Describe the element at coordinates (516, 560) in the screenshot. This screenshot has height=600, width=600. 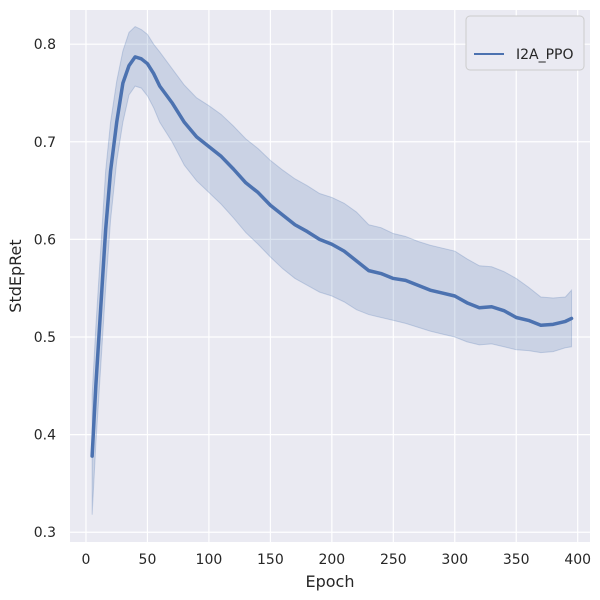
I see `x-tick-label: 350` at that location.